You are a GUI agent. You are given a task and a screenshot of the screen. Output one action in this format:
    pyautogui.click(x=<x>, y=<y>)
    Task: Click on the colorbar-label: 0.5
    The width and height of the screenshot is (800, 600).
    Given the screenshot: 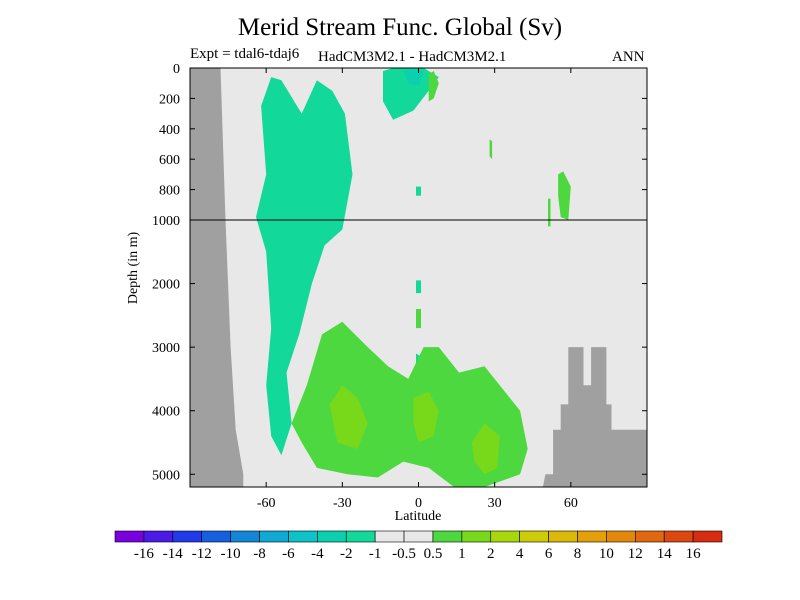 What is the action you would take?
    pyautogui.click(x=433, y=554)
    